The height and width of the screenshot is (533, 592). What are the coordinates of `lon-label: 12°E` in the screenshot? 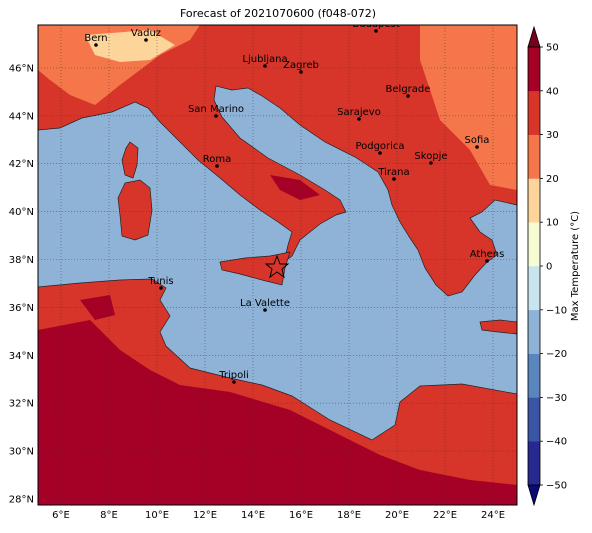 It's located at (205, 515).